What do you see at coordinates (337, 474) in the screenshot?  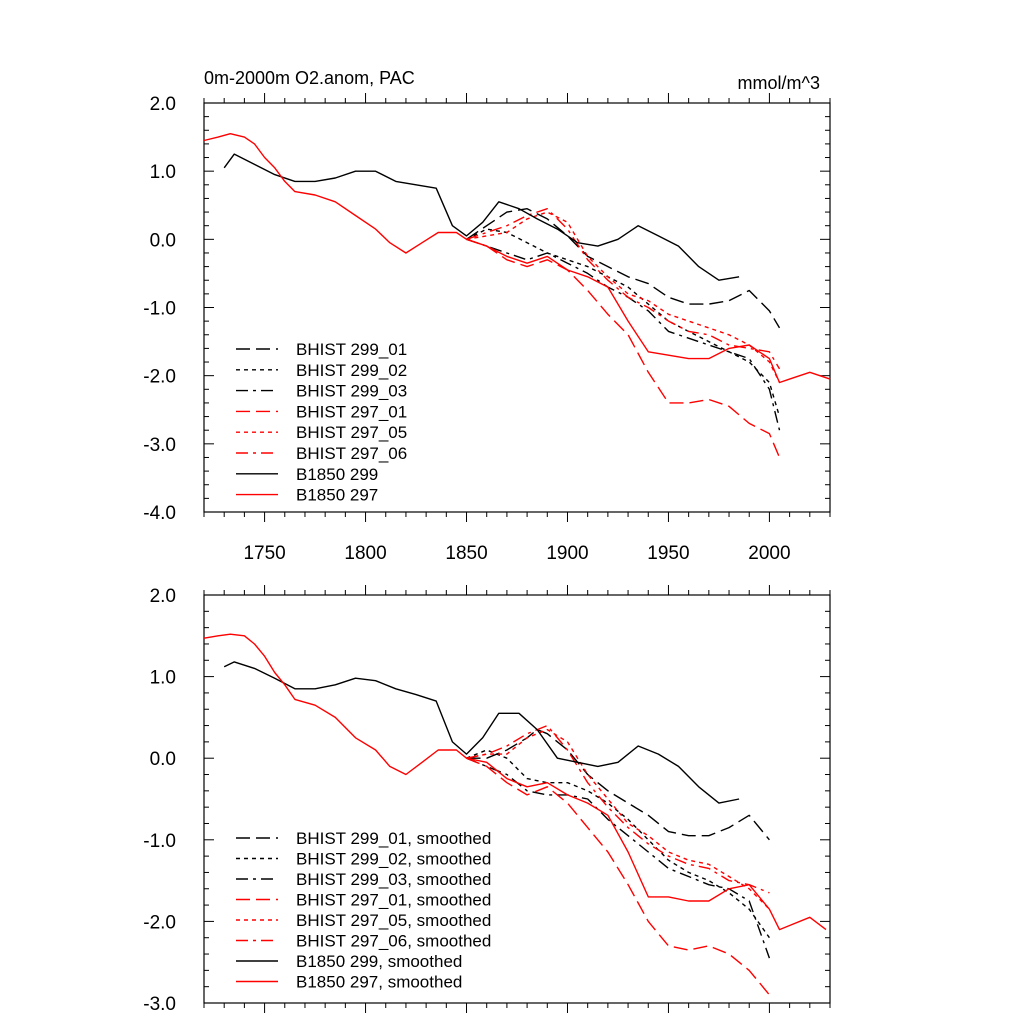 I see `legend-label: B1850 299` at bounding box center [337, 474].